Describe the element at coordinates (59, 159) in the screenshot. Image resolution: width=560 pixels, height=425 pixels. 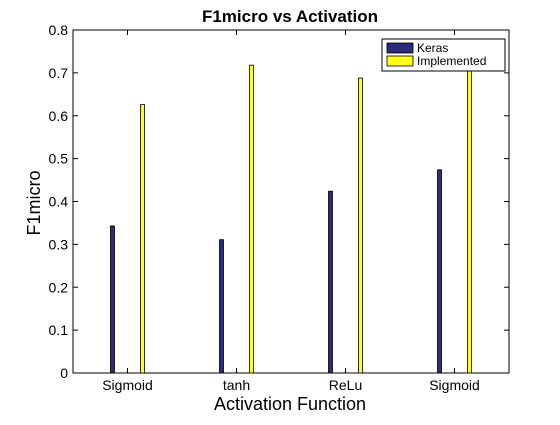
I see `y-tick-label: 0.5` at that location.